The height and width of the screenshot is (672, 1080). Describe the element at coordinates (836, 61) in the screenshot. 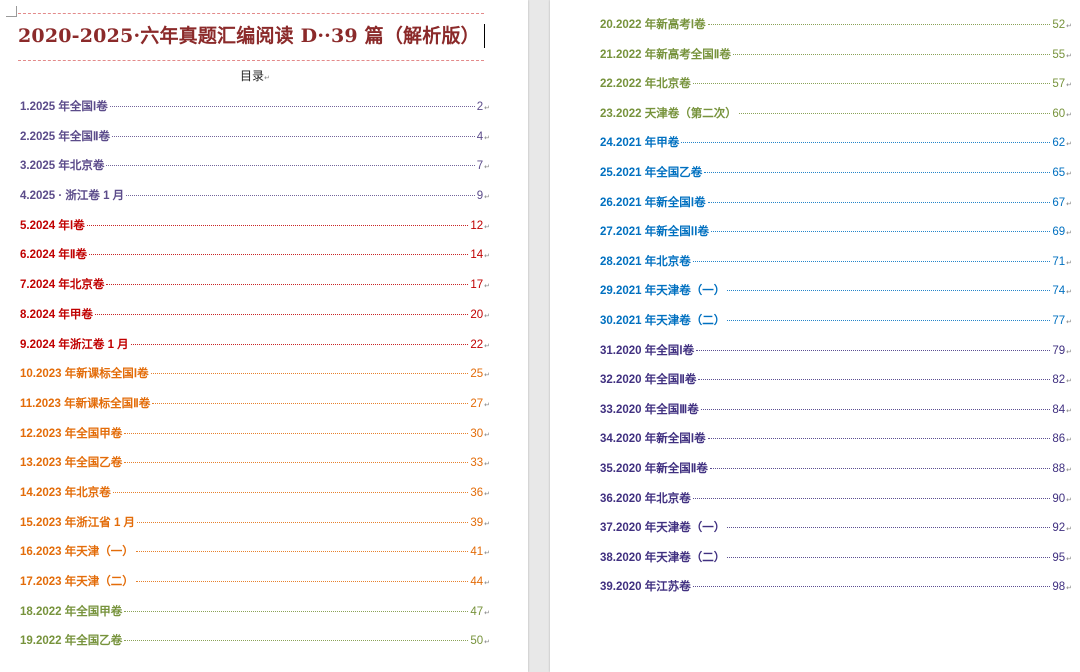

I see `toc-entry: 21.2022 年新高考全国Ⅱ卷 55 ↵` at that location.